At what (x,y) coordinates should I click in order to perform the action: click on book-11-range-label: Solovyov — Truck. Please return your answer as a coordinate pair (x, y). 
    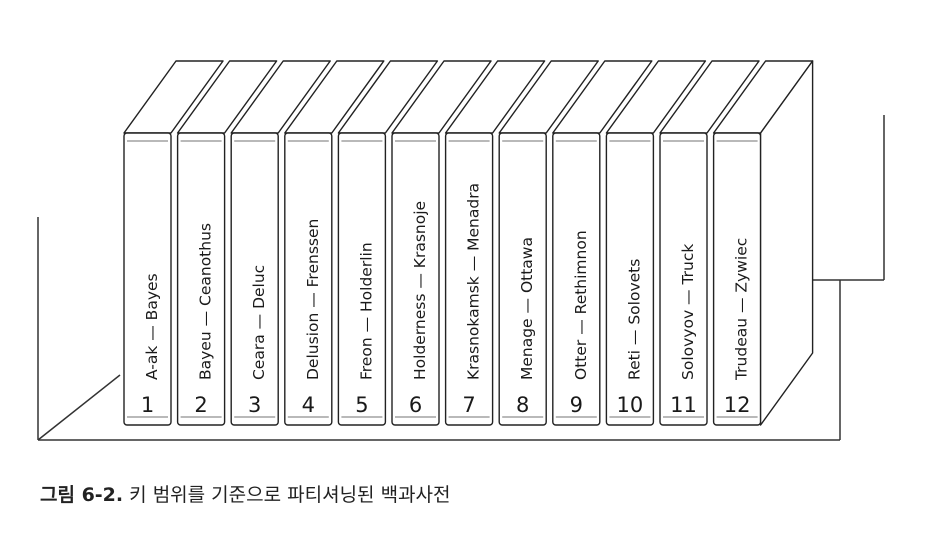
    Looking at the image, I should click on (688, 312).